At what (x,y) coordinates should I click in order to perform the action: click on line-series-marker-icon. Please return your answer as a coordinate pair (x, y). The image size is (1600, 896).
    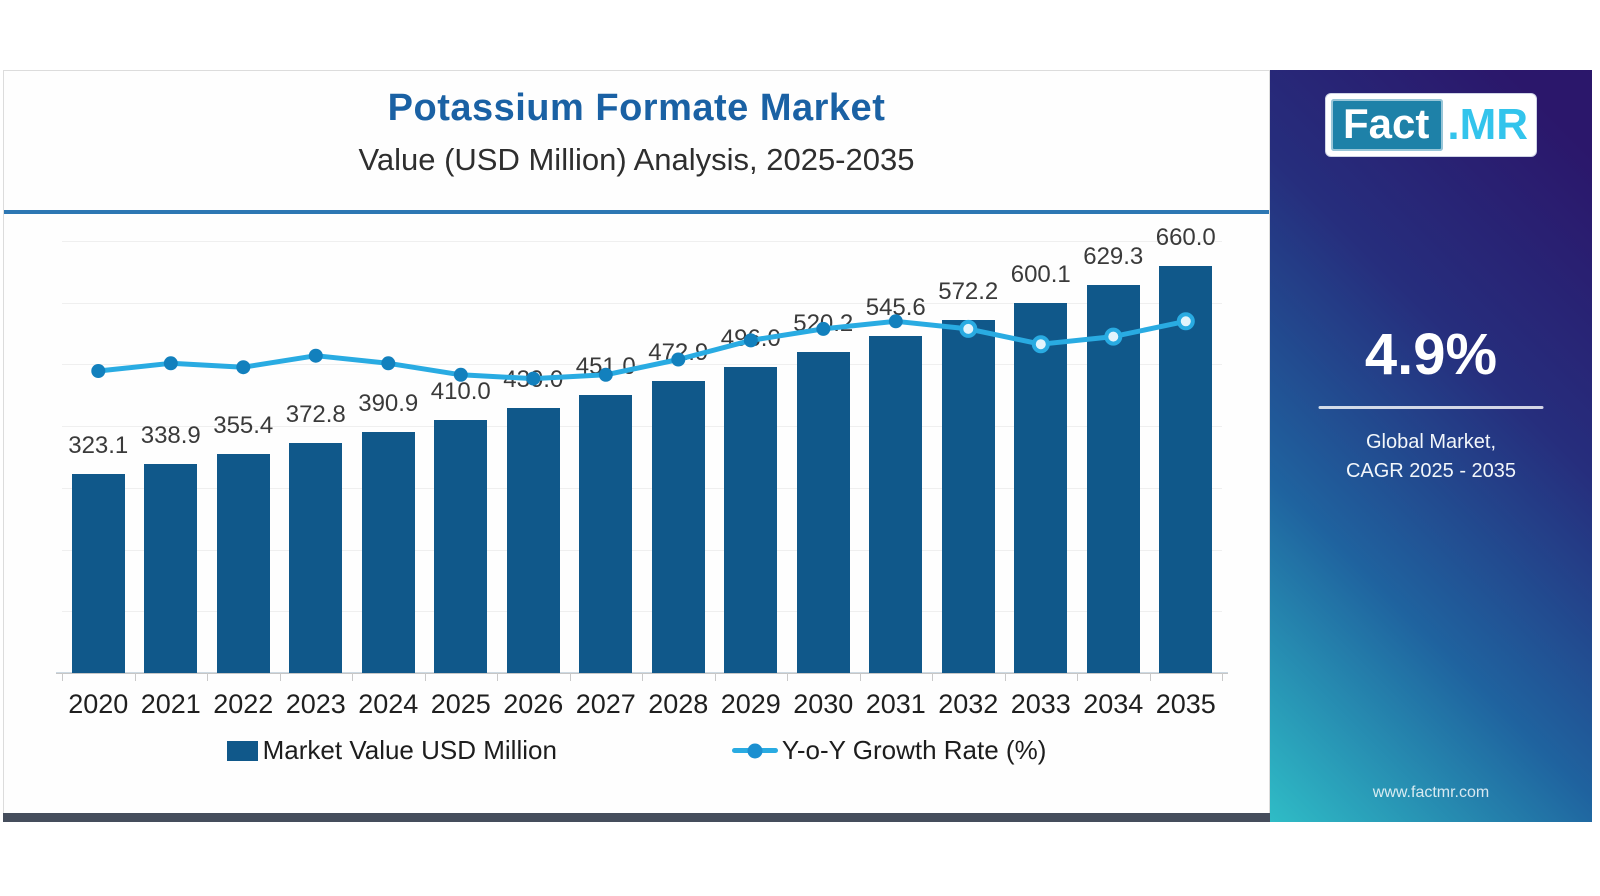
    Looking at the image, I should click on (754, 750).